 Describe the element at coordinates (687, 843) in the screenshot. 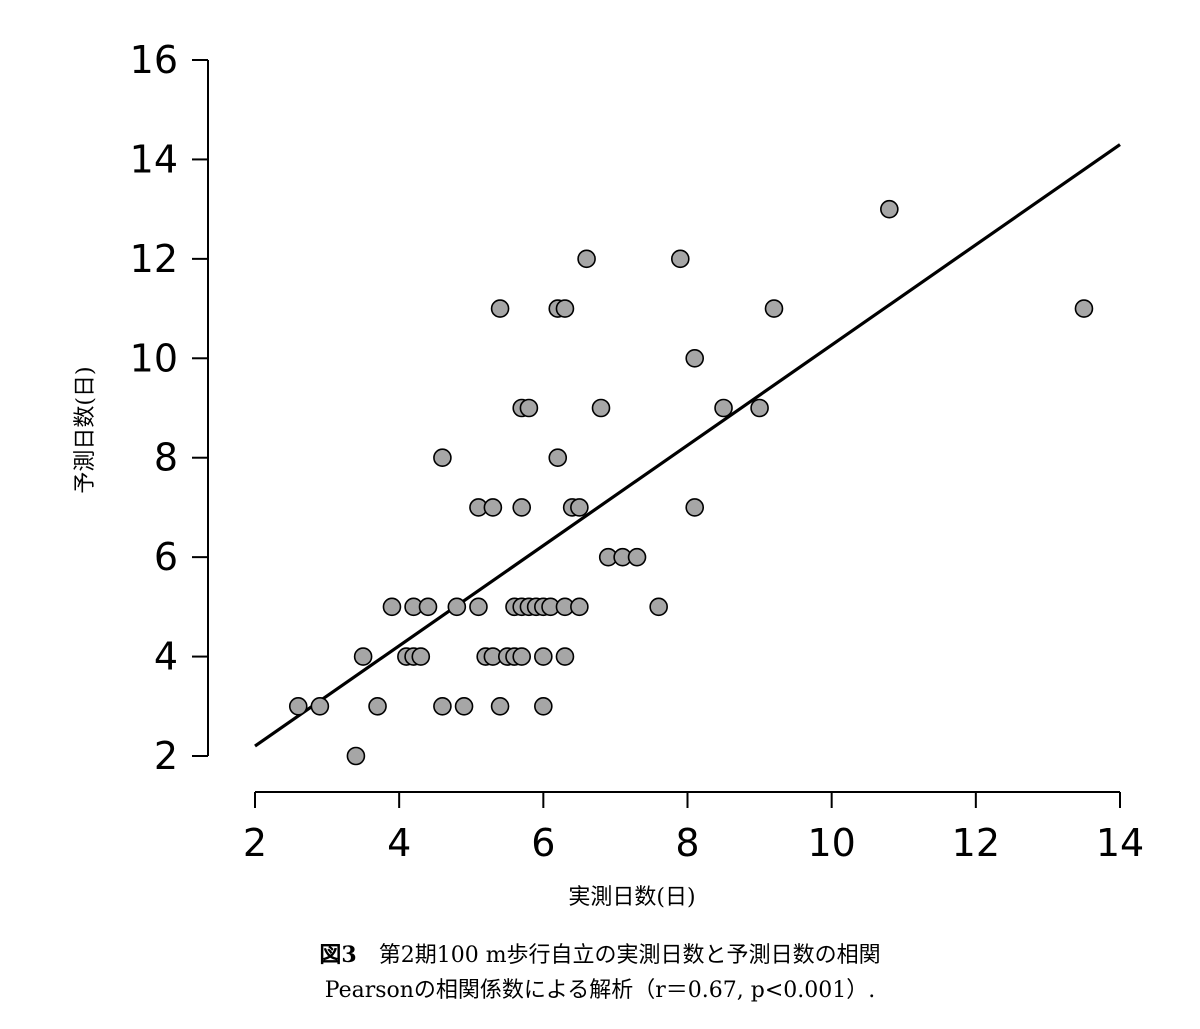

I see `x-tick-label: 8` at that location.